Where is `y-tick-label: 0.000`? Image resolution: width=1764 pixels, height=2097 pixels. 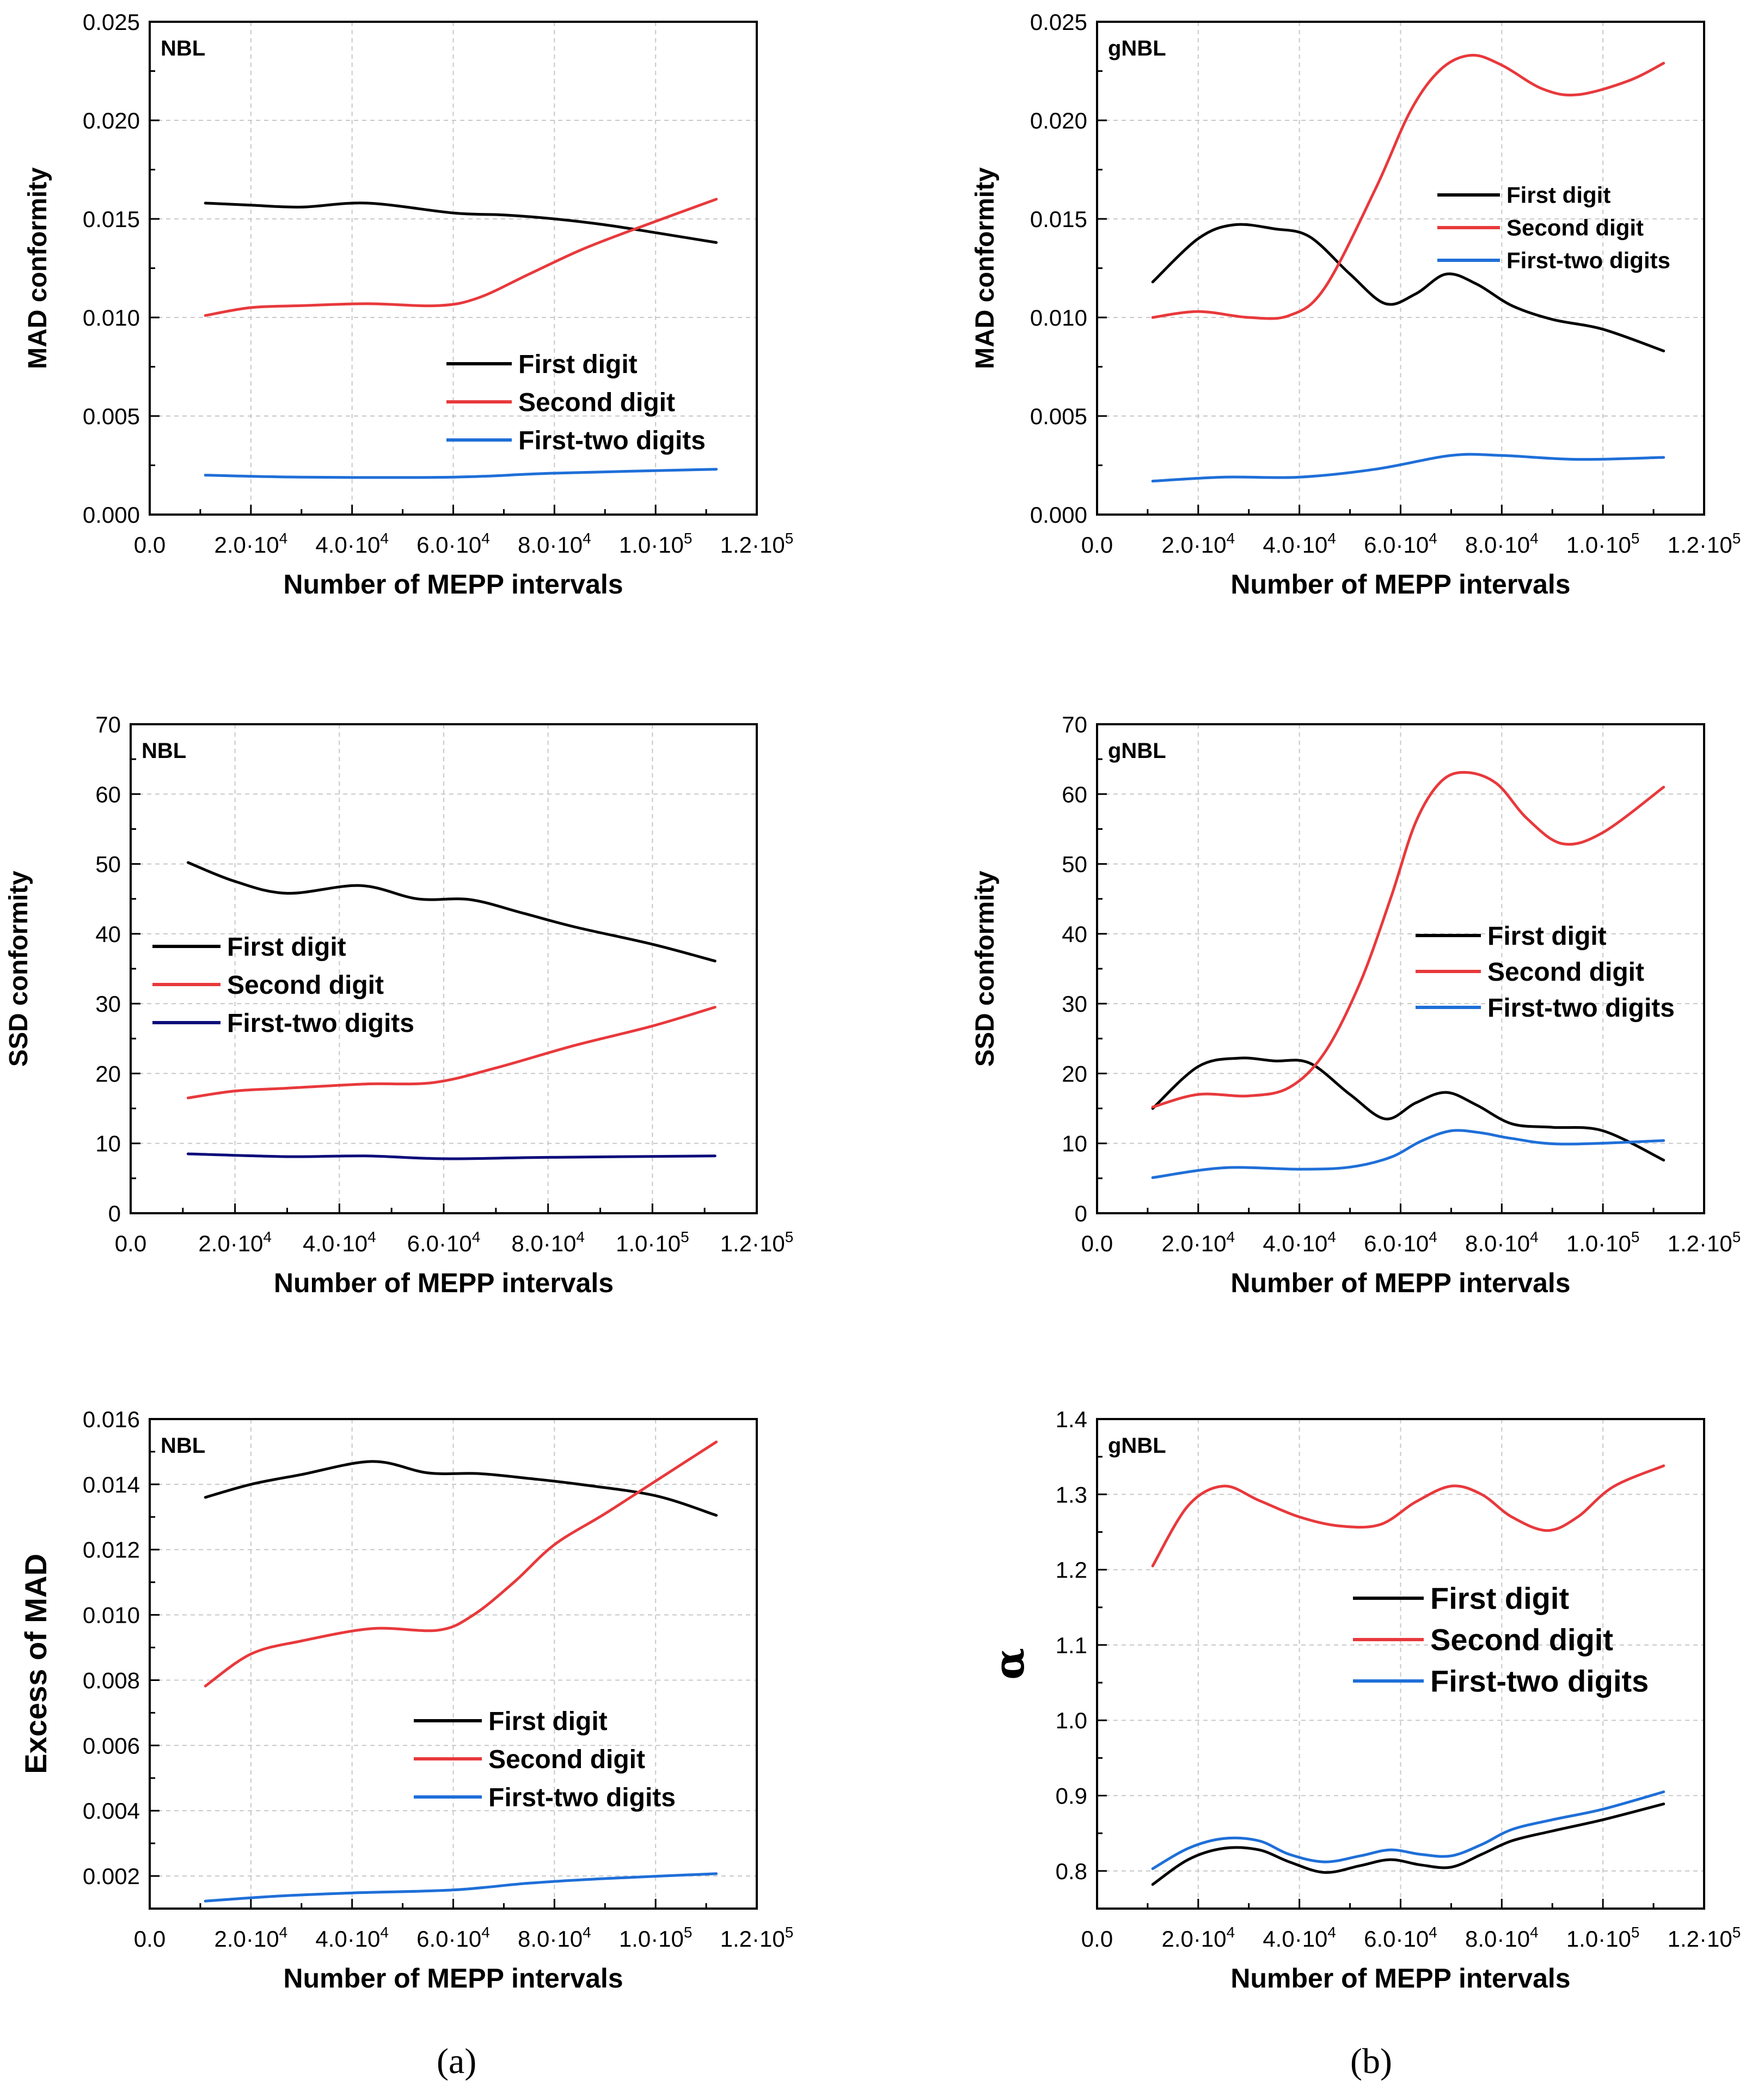 y-tick-label: 0.000 is located at coordinates (1058, 515).